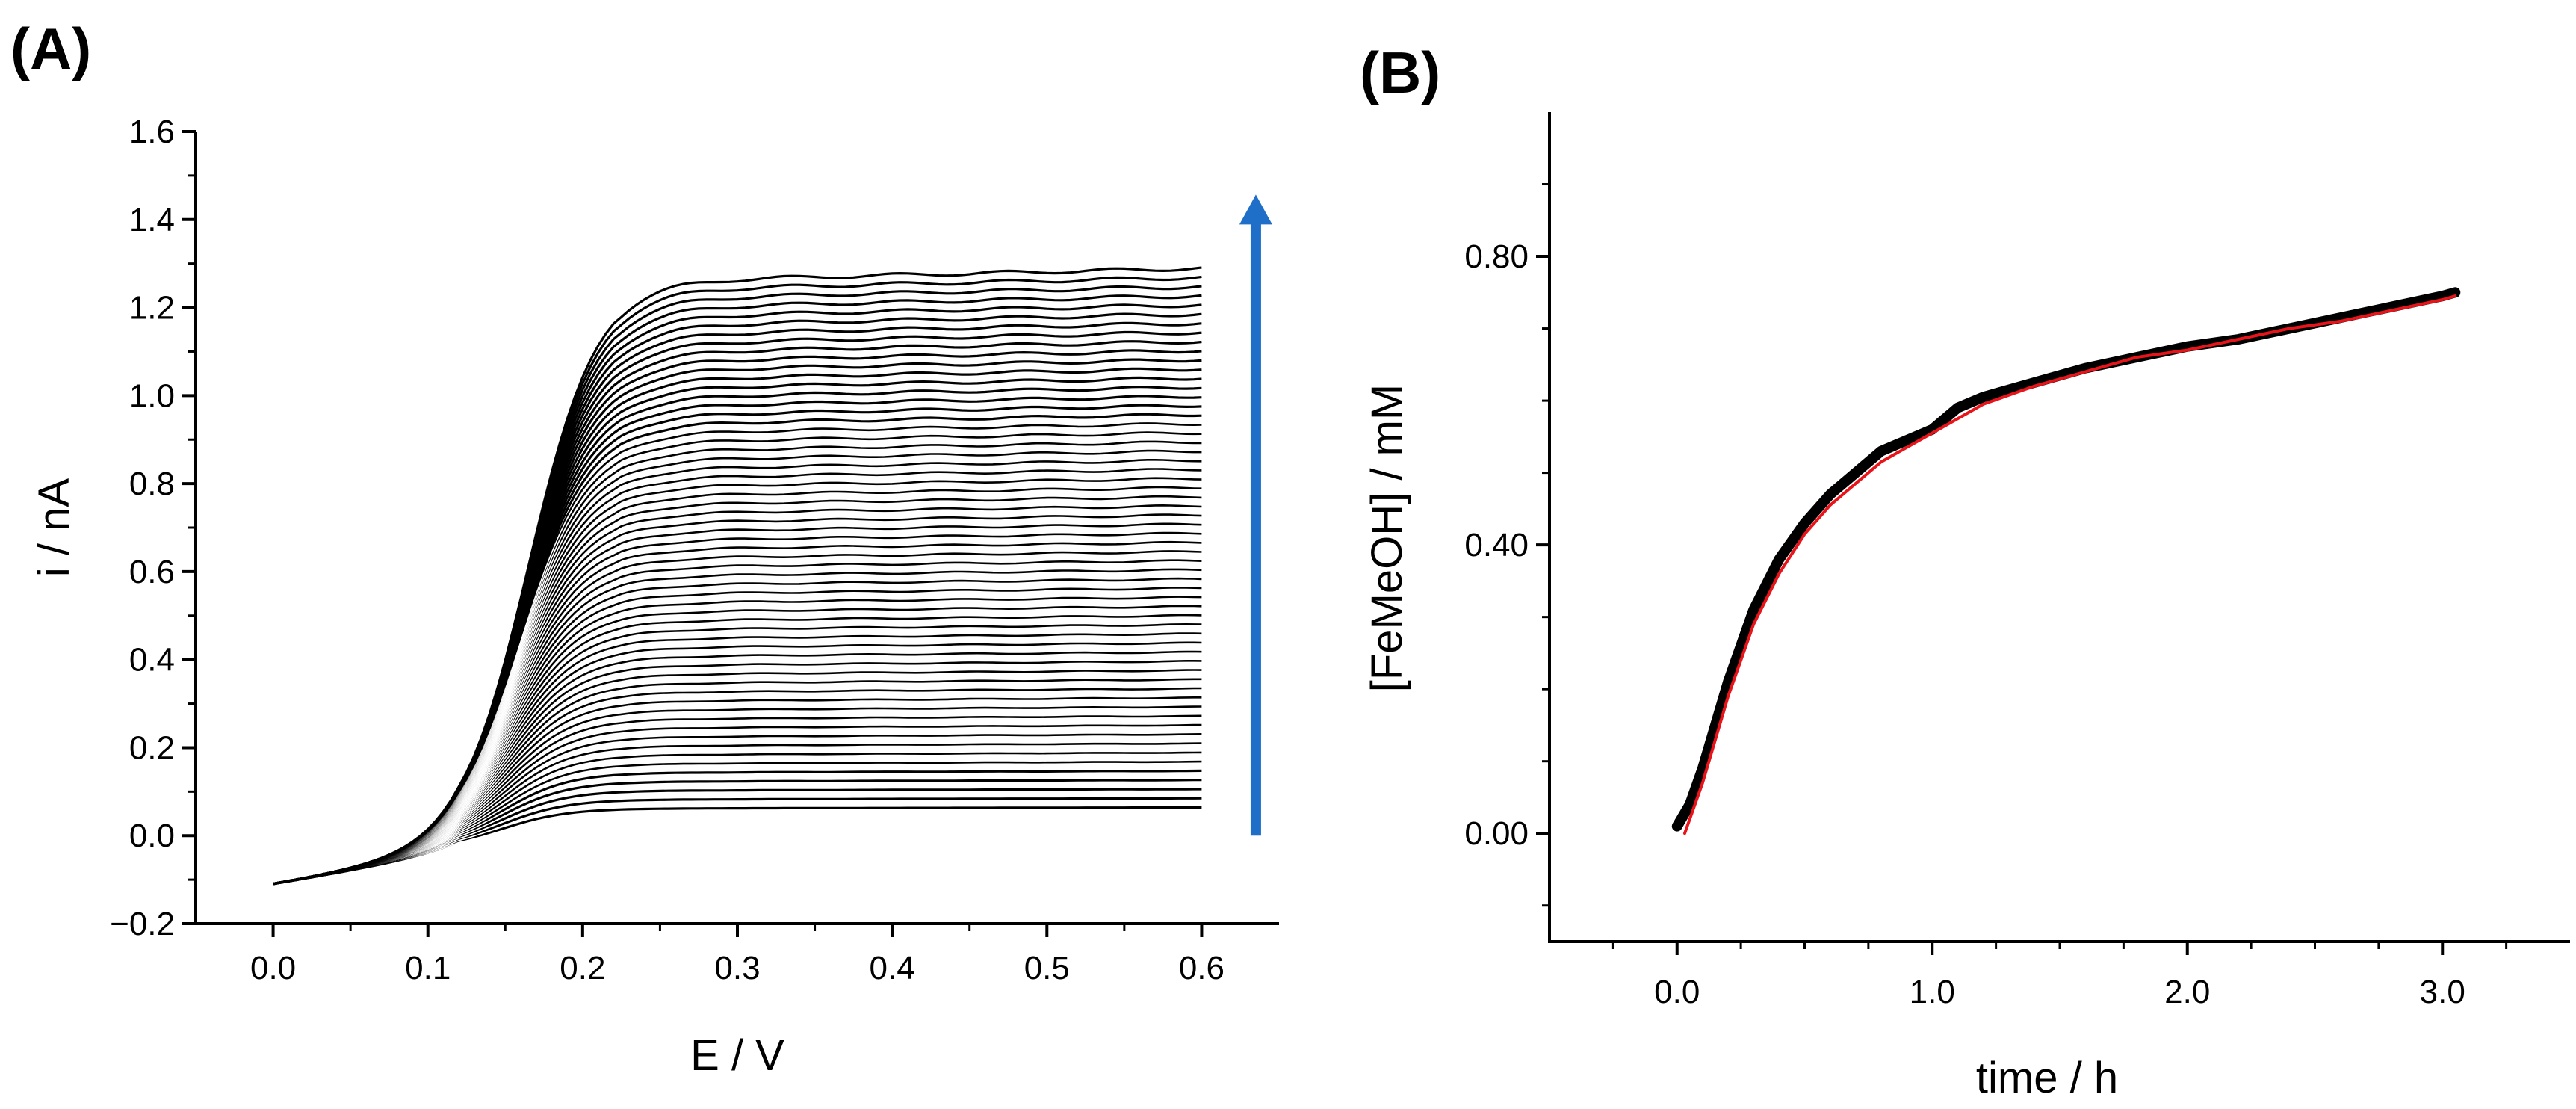 The height and width of the screenshot is (1109, 2576). I want to click on panel-b-x-ticks: 0.0 1.0 2.0 3.0, so click(2059, 976).